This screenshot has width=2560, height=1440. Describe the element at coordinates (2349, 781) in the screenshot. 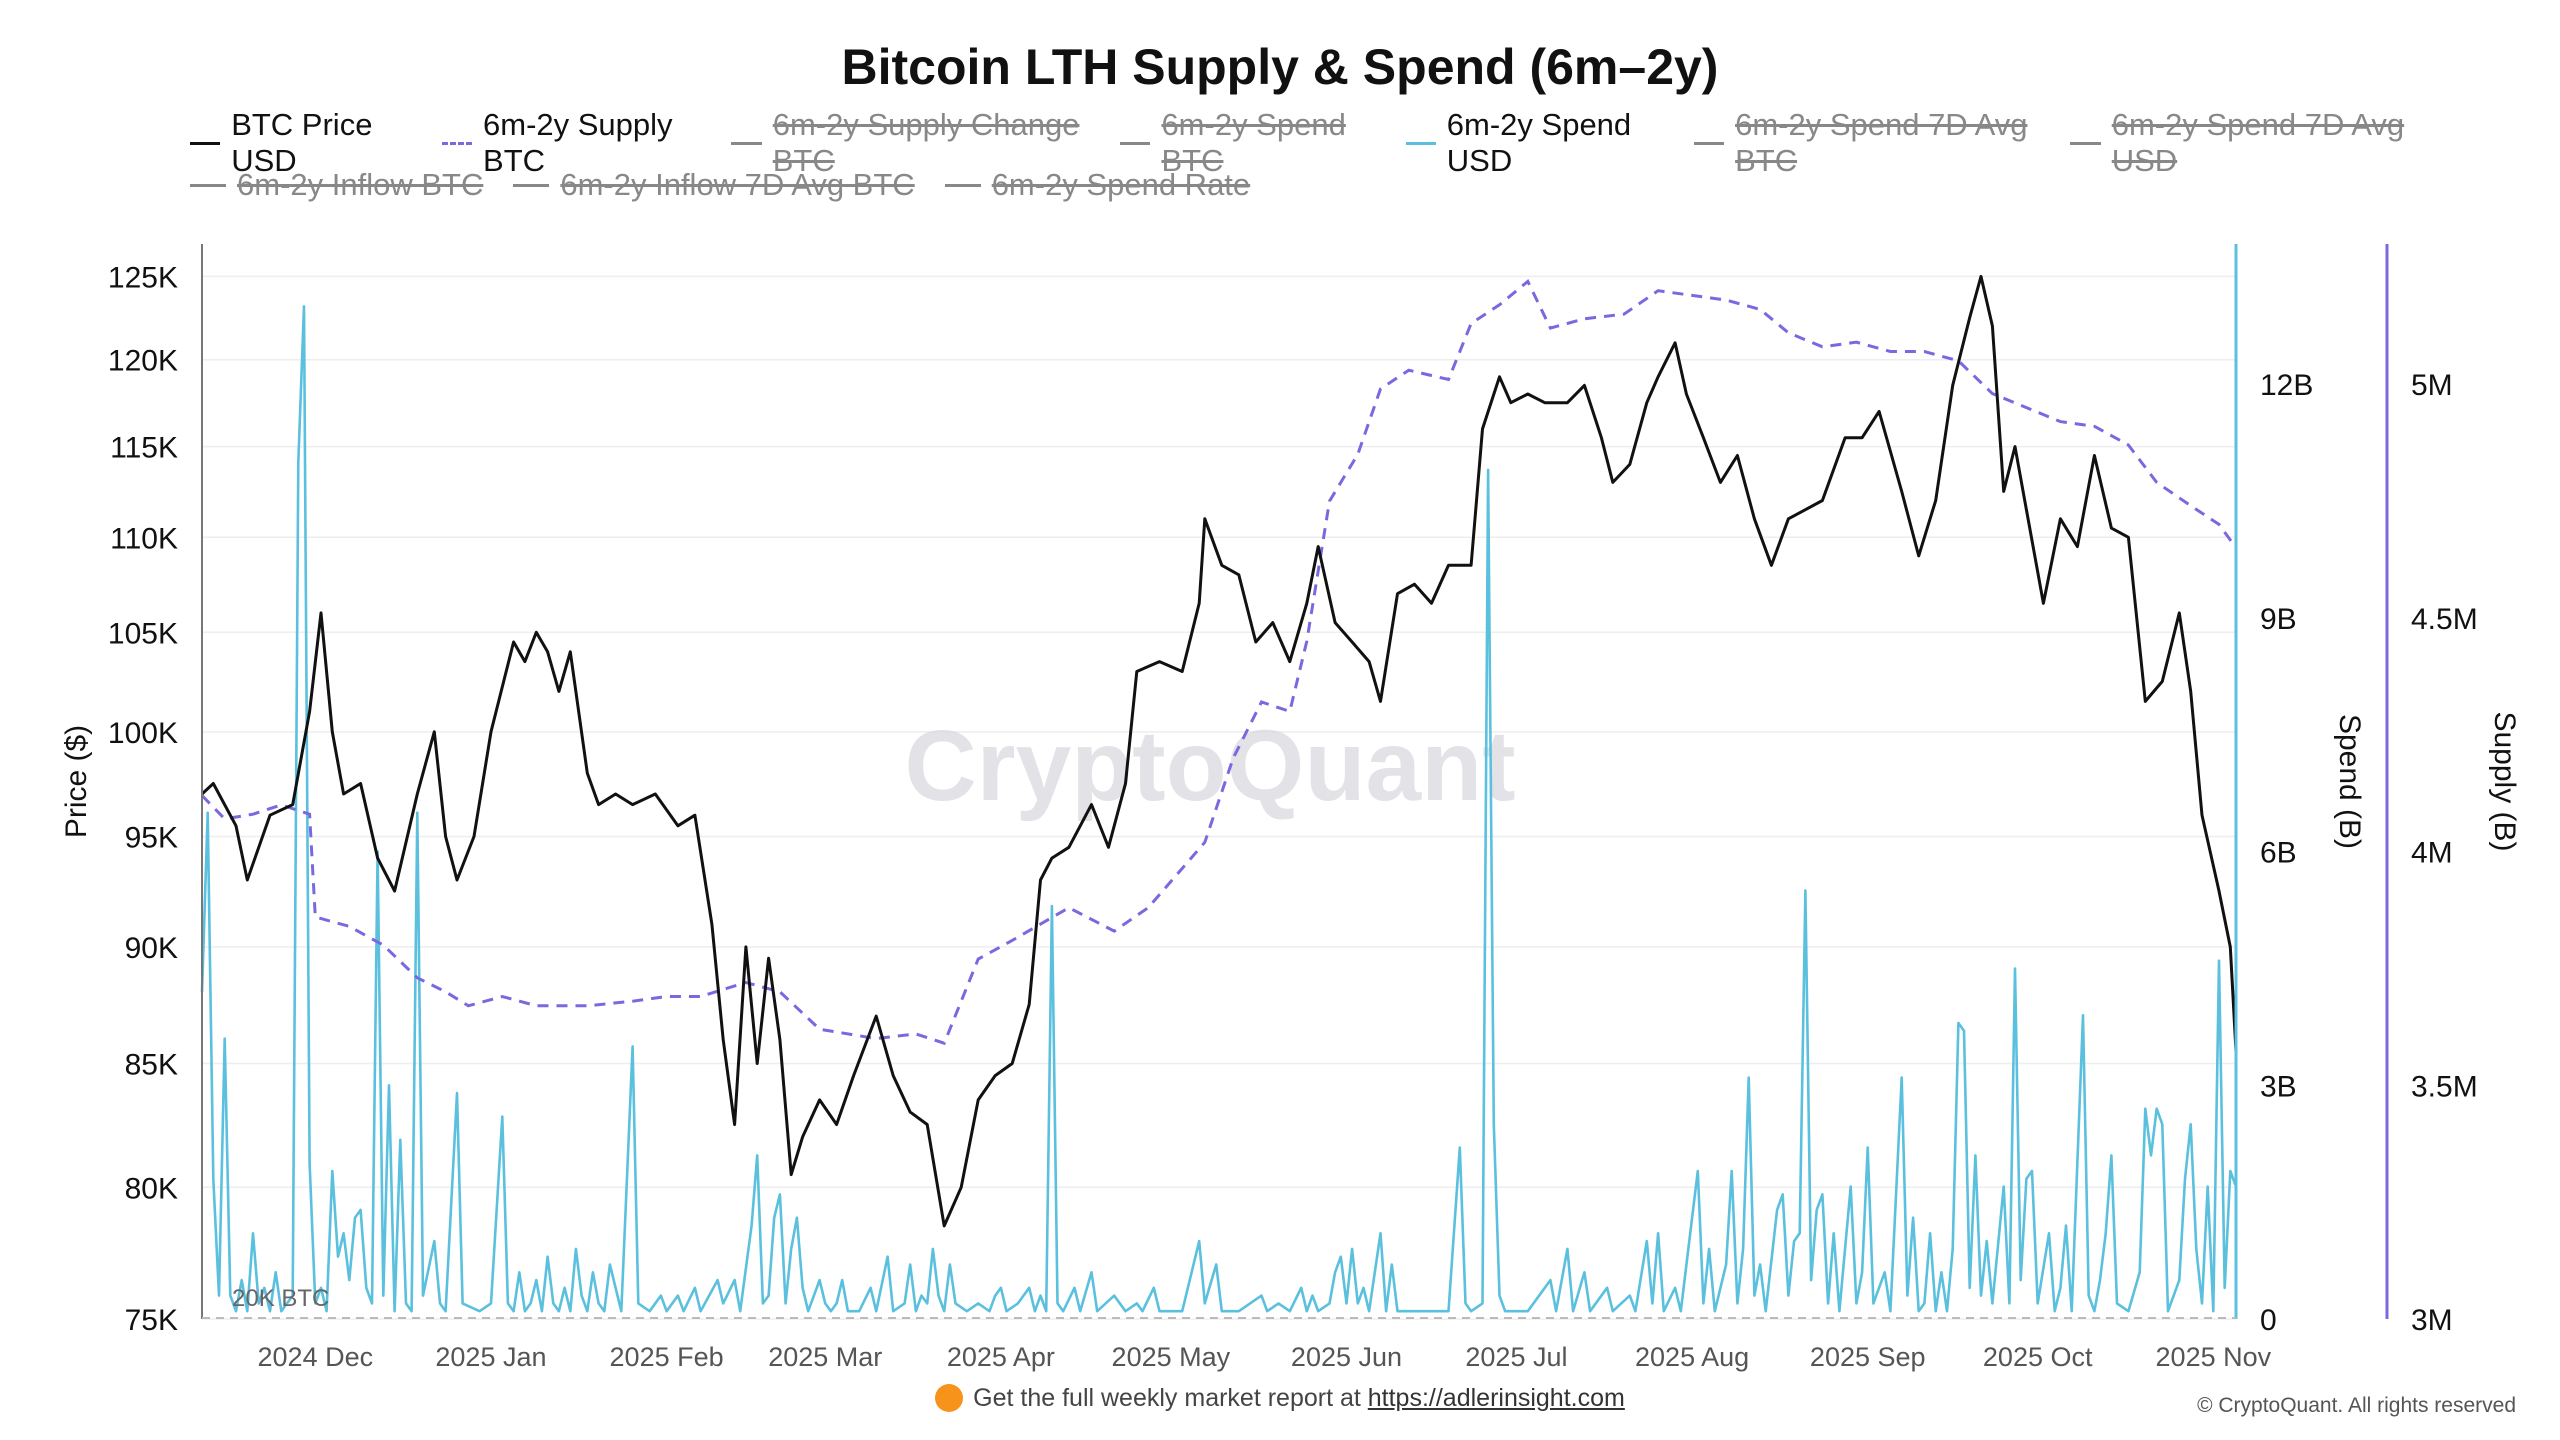

I see `spend-axis-label: Spend (B)` at that location.